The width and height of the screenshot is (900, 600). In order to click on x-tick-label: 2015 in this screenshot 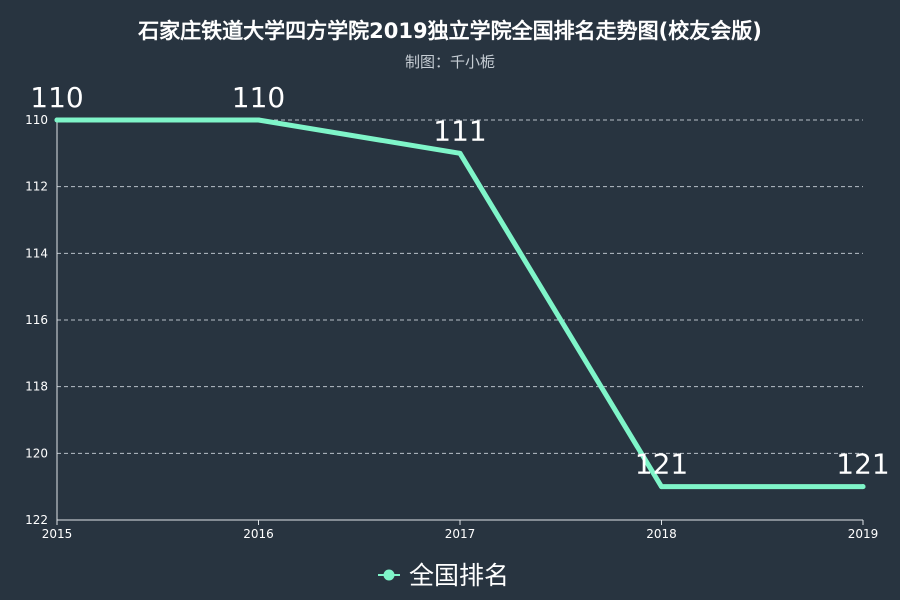, I will do `click(57, 534)`.